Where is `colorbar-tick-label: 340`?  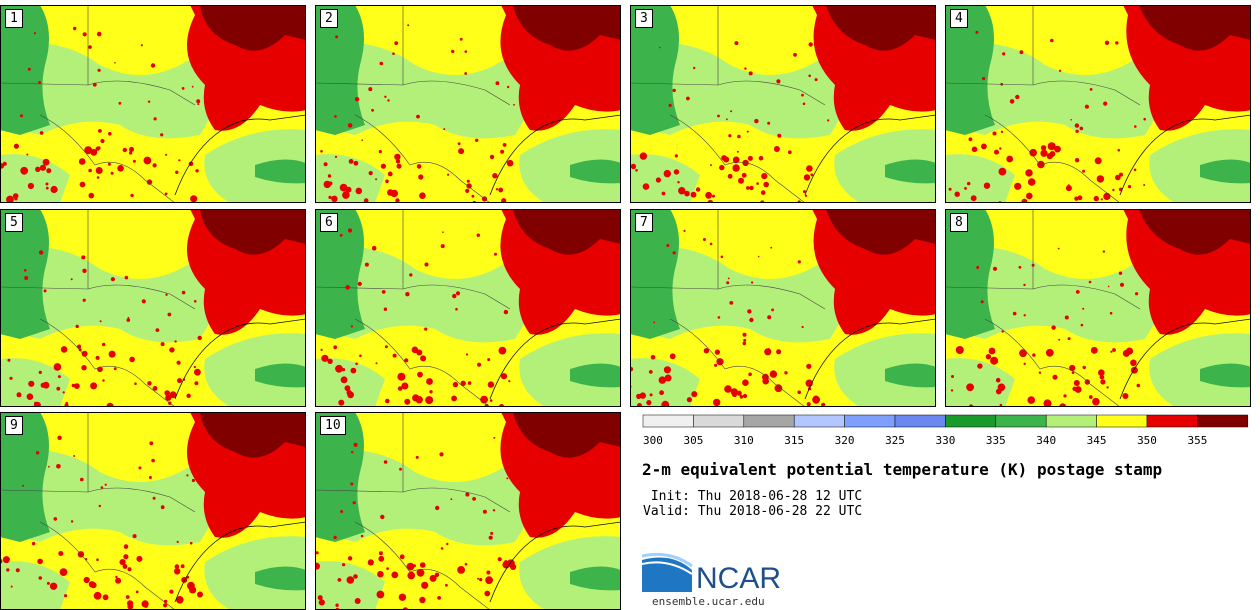
colorbar-tick-label: 340 is located at coordinates (1046, 440).